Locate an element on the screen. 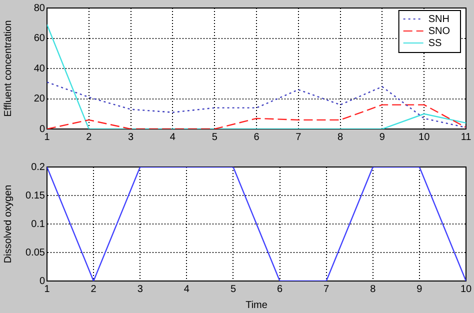 Image resolution: width=474 pixels, height=313 pixels. y-tick-label: 0.05 is located at coordinates (36, 252).